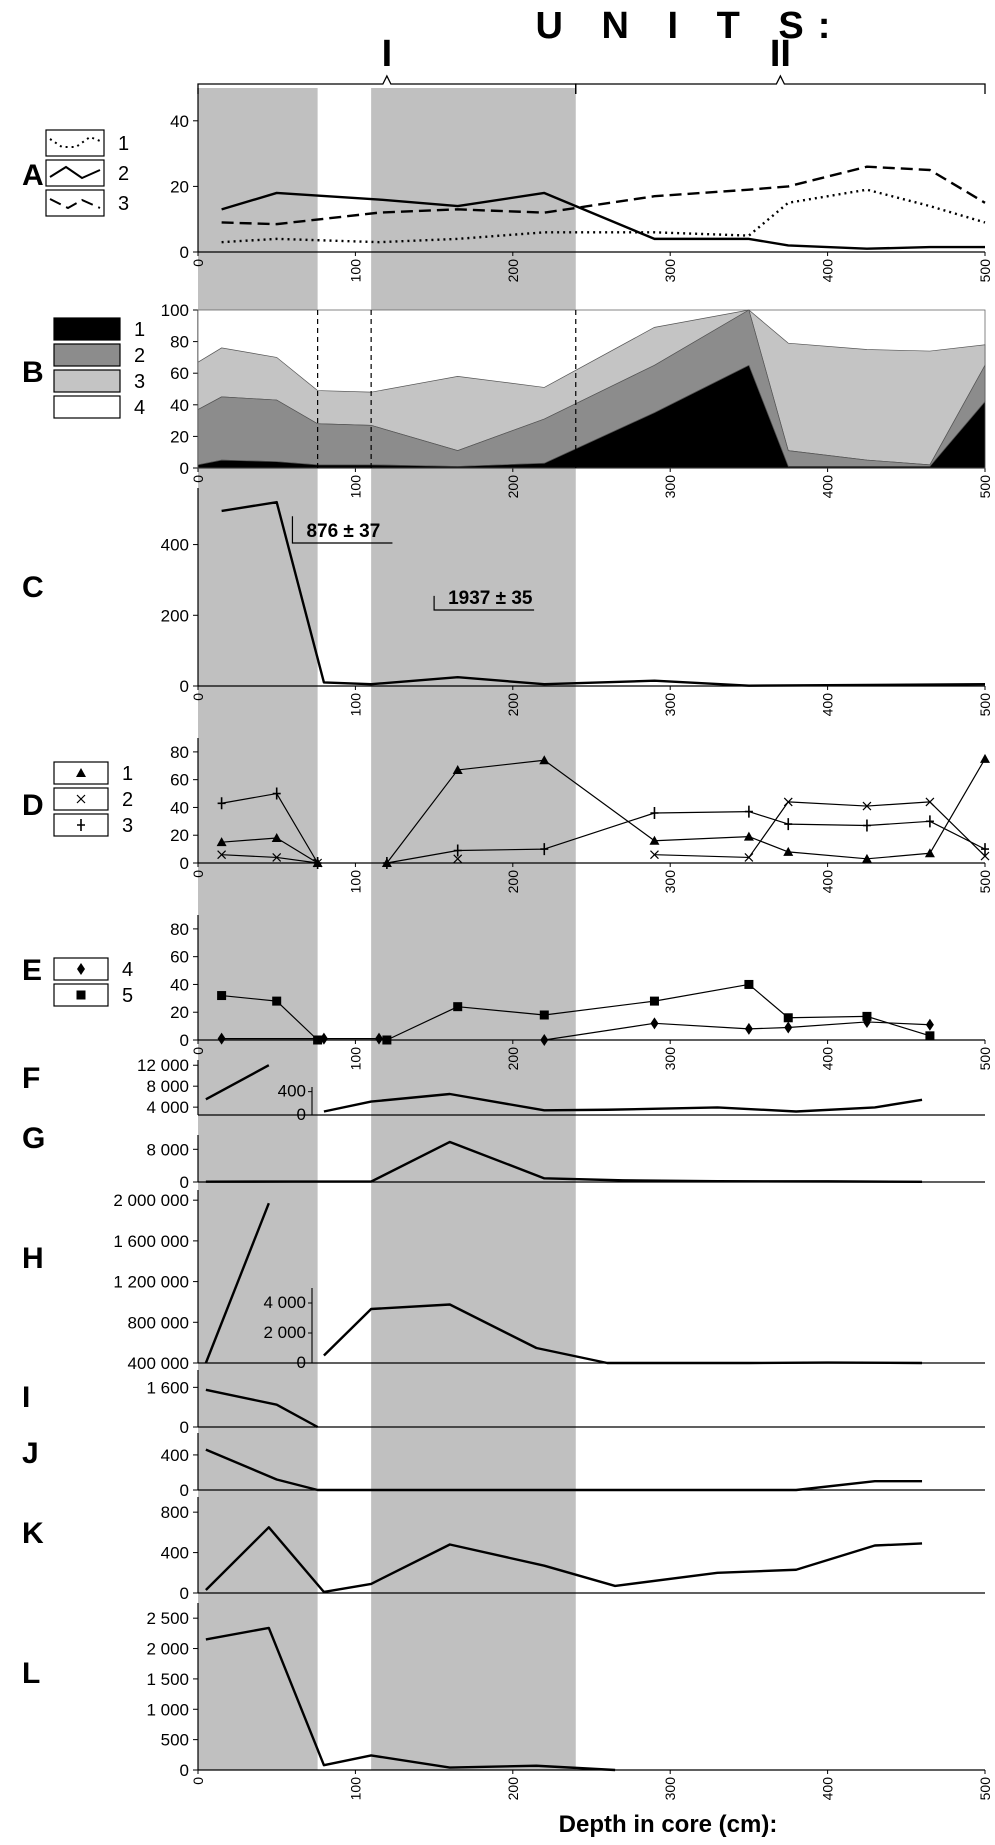 This screenshot has width=995, height=1845. I want to click on x-tick-label-L: 100, so click(355, 1789).